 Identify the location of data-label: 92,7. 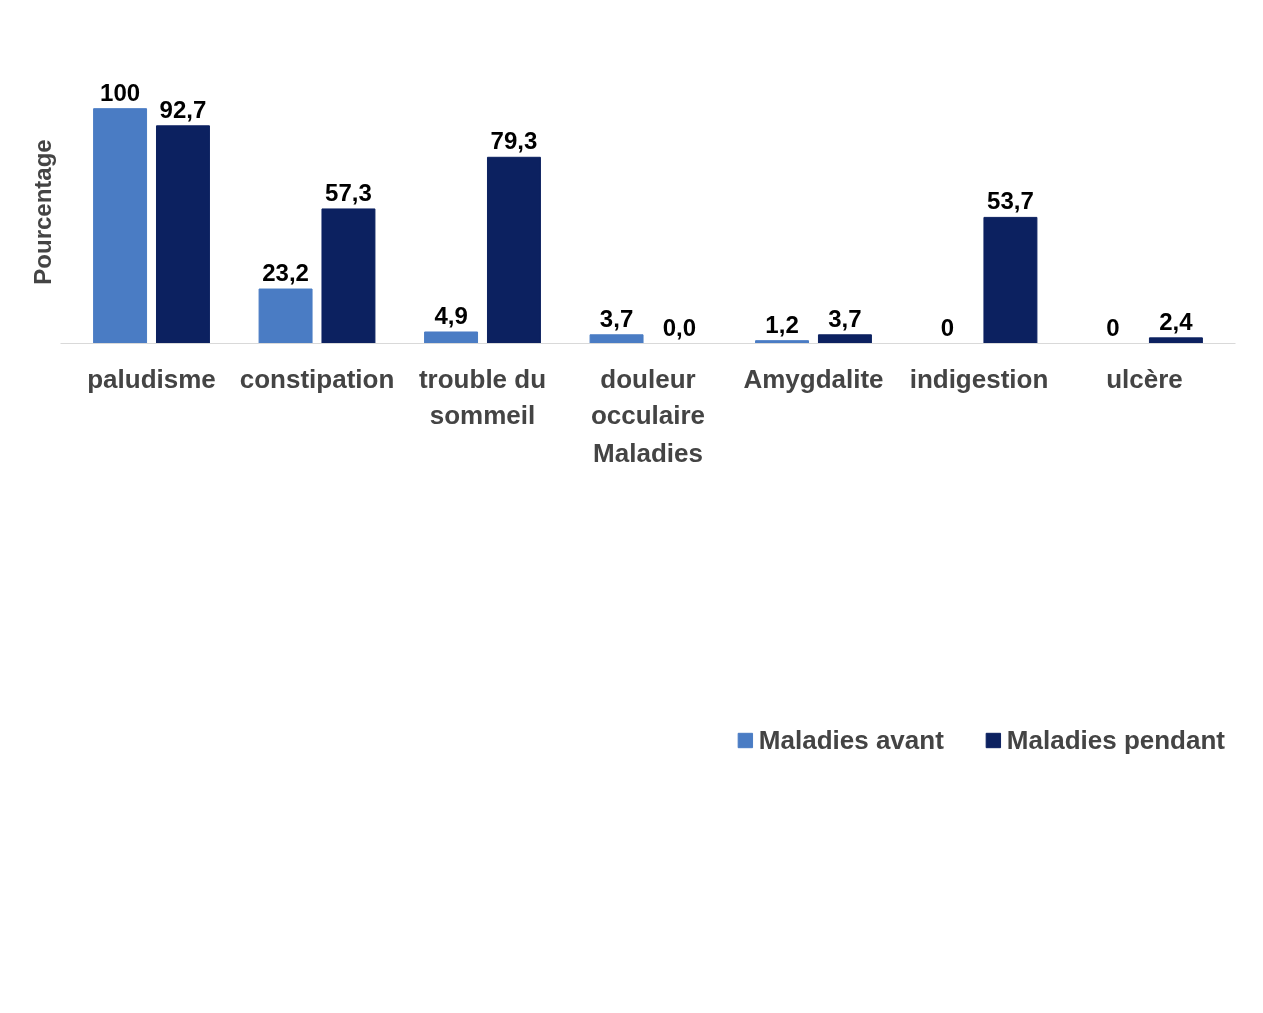
(183, 109).